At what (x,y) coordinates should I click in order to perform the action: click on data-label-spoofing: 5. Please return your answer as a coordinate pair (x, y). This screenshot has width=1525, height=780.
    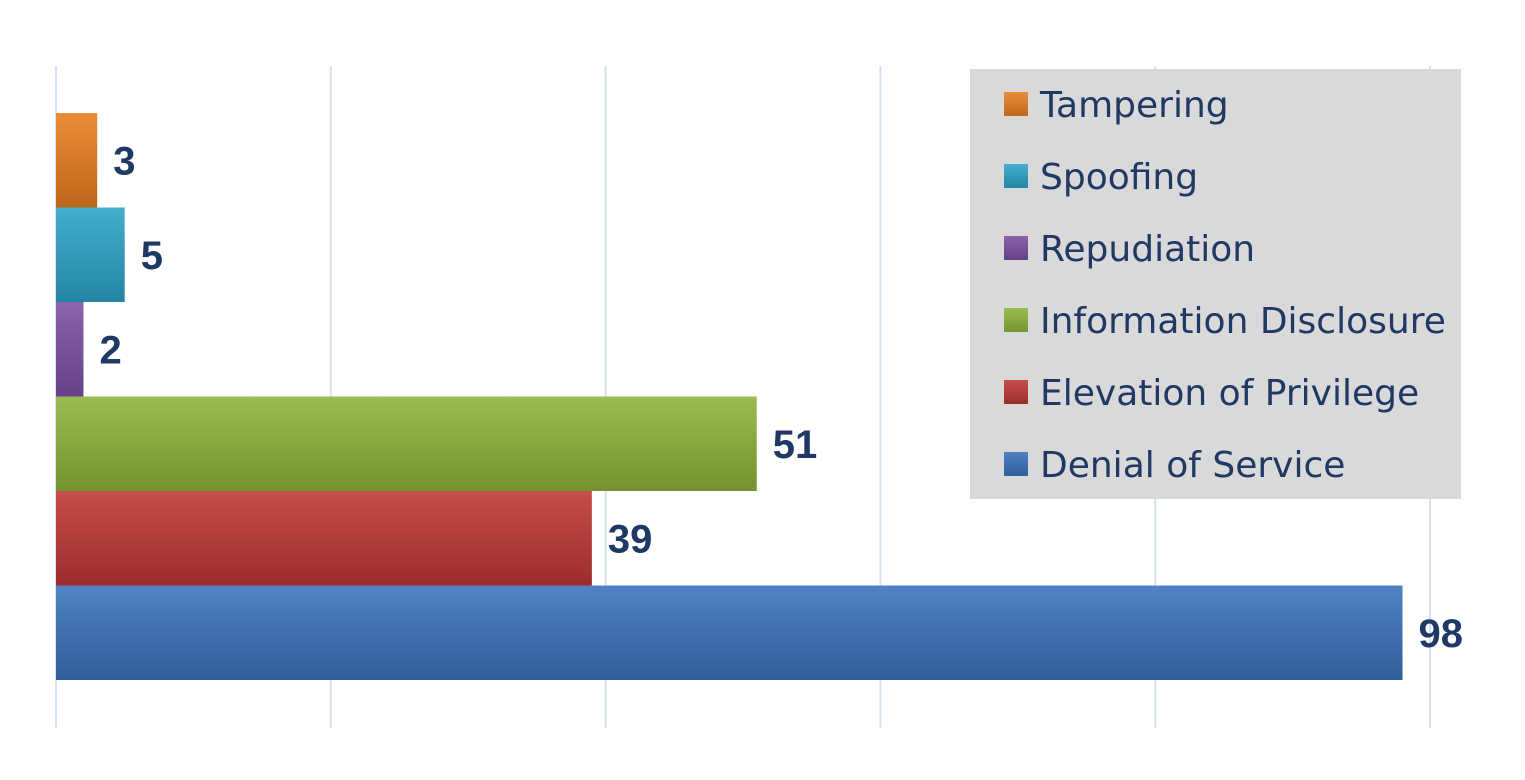
    Looking at the image, I should click on (152, 256).